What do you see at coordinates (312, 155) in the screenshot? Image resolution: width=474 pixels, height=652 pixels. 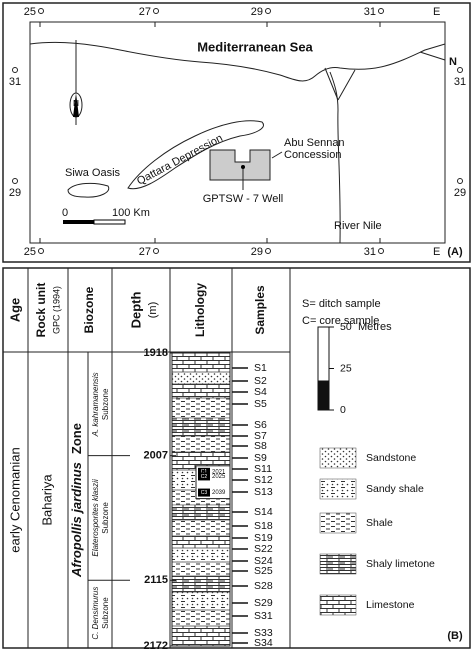 I see `concession-label: Concession` at bounding box center [312, 155].